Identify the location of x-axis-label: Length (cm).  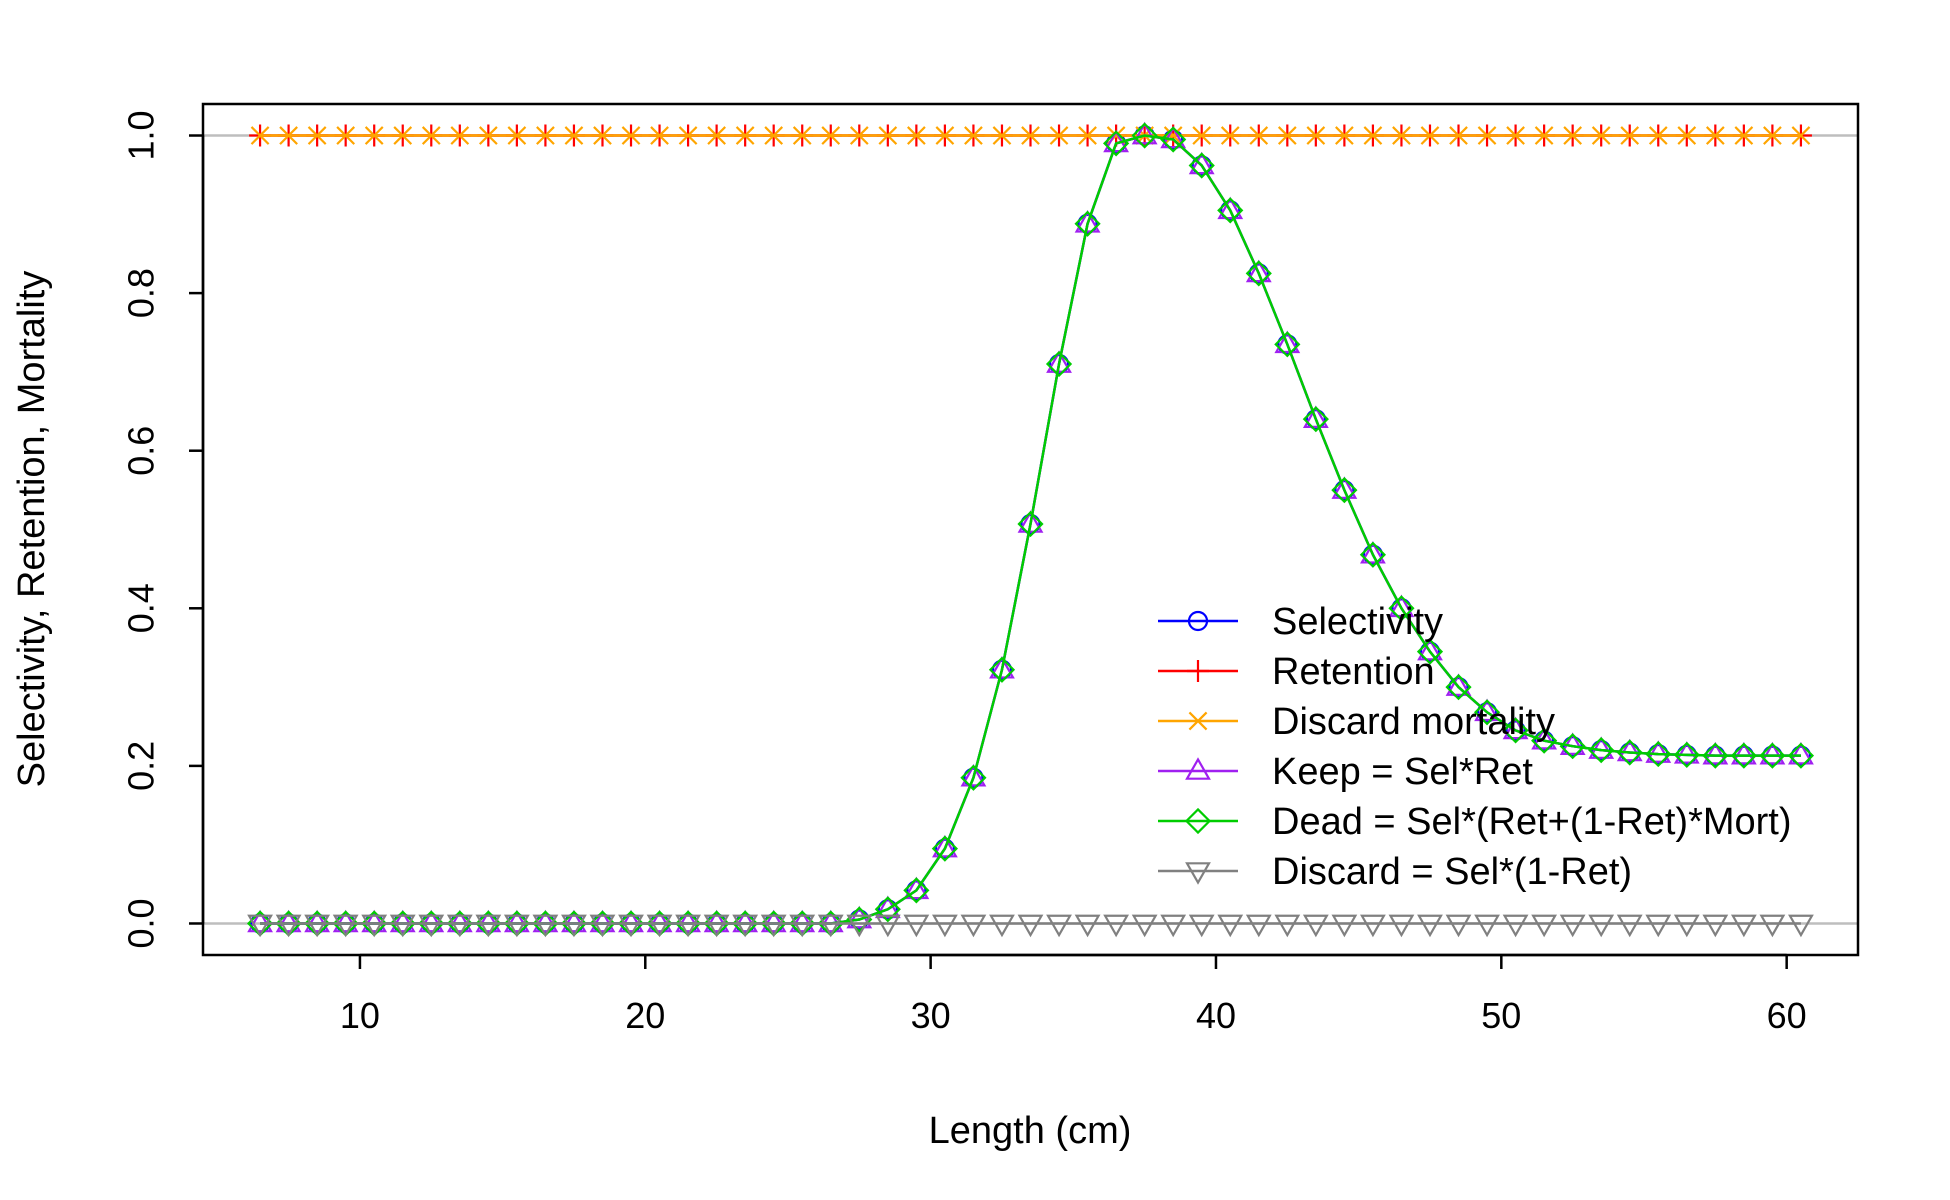
(1030, 1131).